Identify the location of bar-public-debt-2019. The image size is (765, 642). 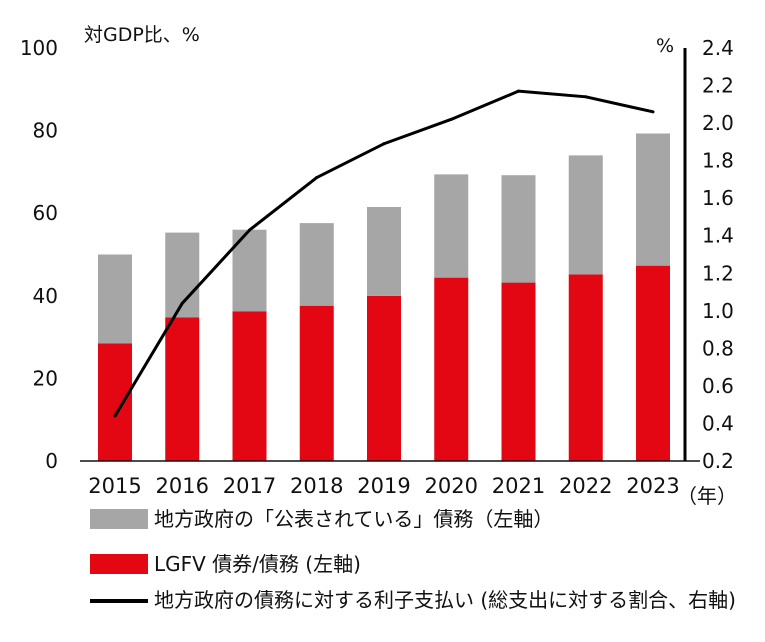
(384, 251).